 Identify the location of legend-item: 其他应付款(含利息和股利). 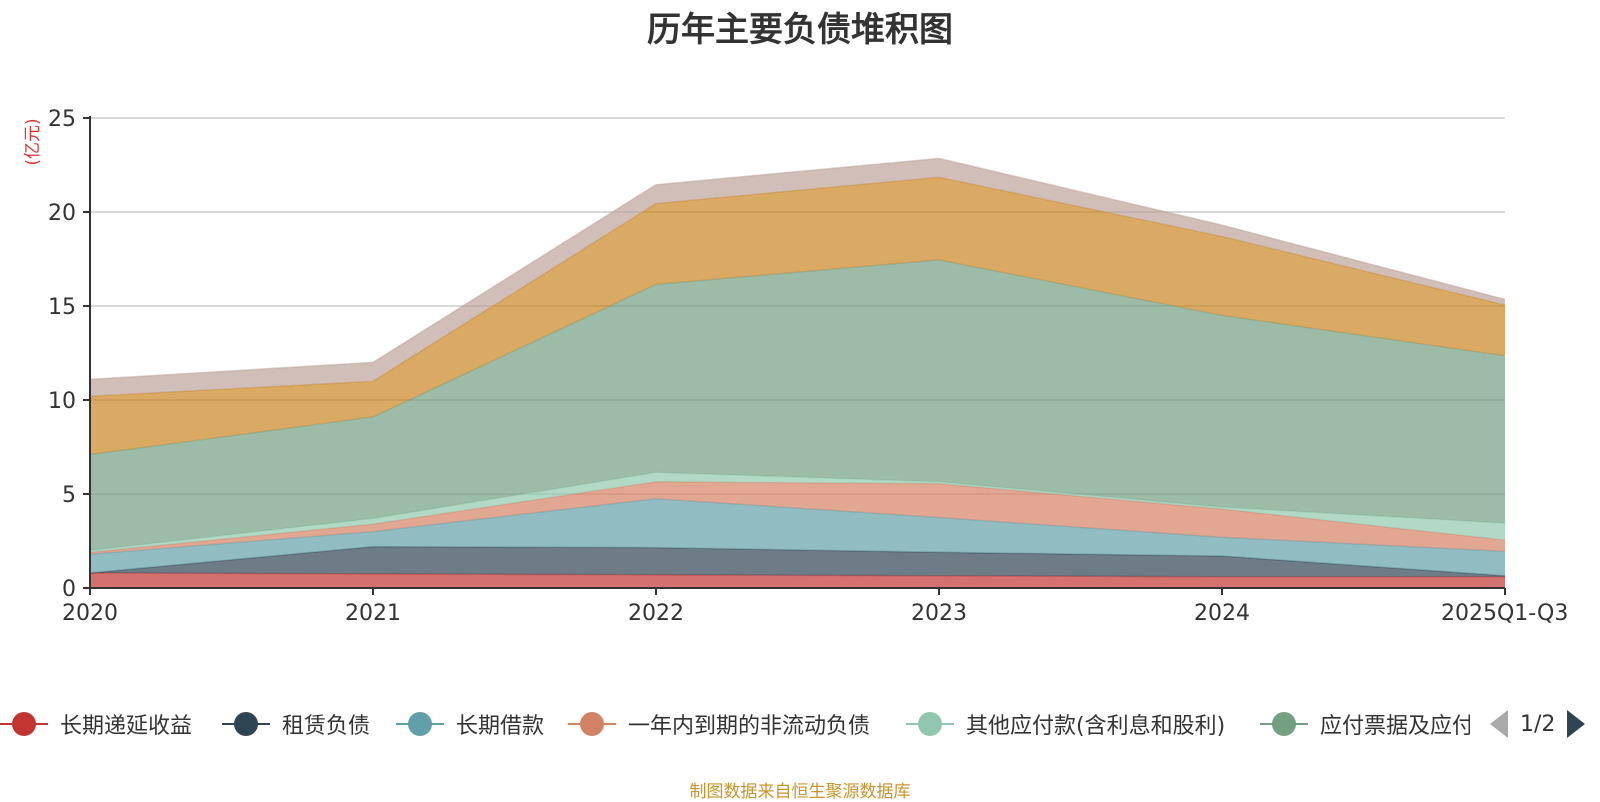
(1065, 724).